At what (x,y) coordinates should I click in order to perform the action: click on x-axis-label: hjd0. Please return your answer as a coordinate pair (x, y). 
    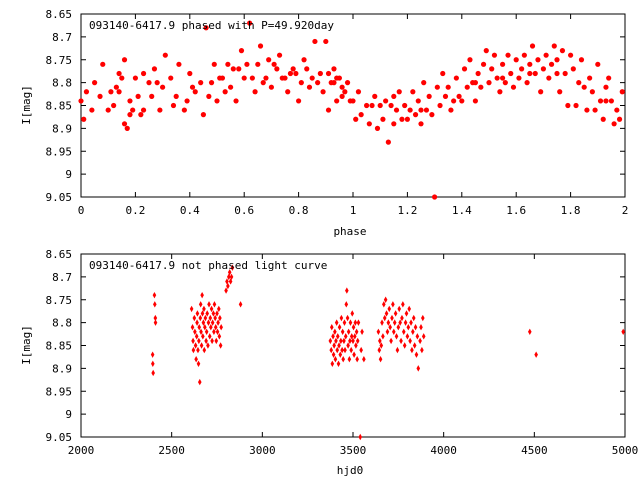
    Looking at the image, I should click on (350, 470).